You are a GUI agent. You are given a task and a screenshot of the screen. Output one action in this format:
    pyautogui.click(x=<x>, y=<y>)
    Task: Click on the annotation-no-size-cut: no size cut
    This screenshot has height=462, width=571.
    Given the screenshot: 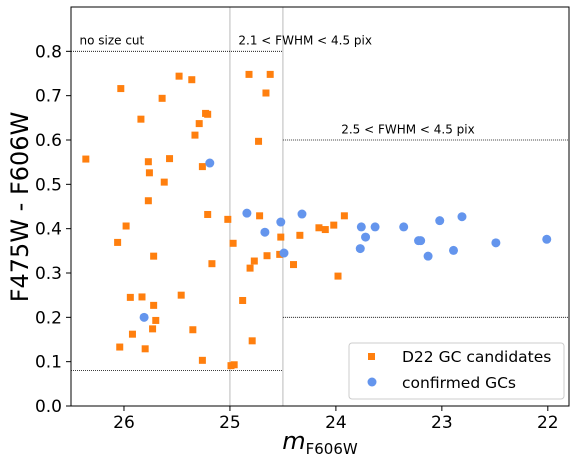 What is the action you would take?
    pyautogui.click(x=111, y=41)
    